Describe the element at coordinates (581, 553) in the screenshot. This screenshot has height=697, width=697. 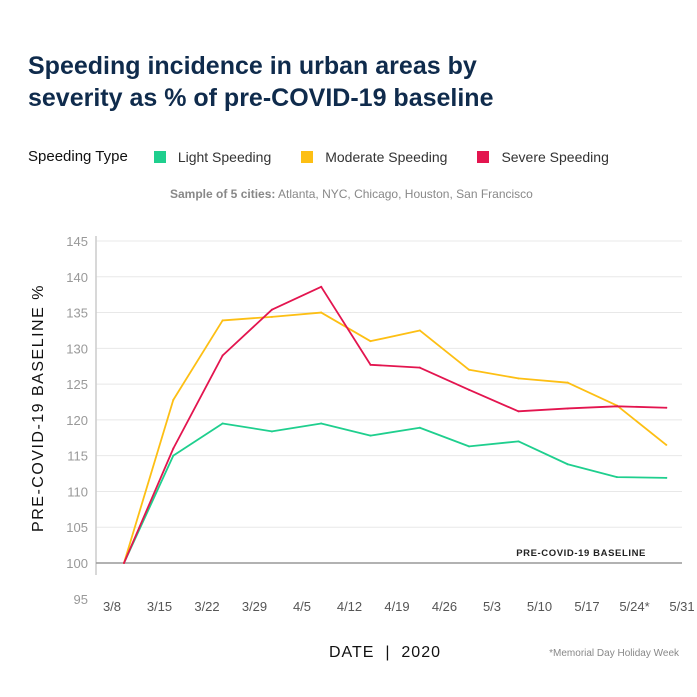
I see `baseline-label: PRE-COVID-19 BASELINE` at that location.